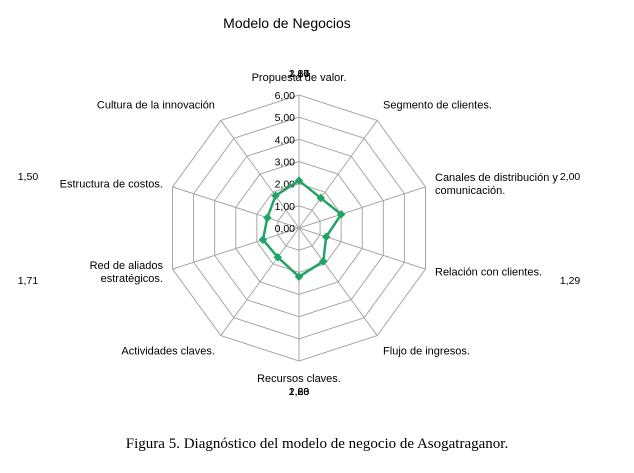 The height and width of the screenshot is (473, 634). What do you see at coordinates (570, 281) in the screenshot?
I see `data-value-label: 1,29` at bounding box center [570, 281].